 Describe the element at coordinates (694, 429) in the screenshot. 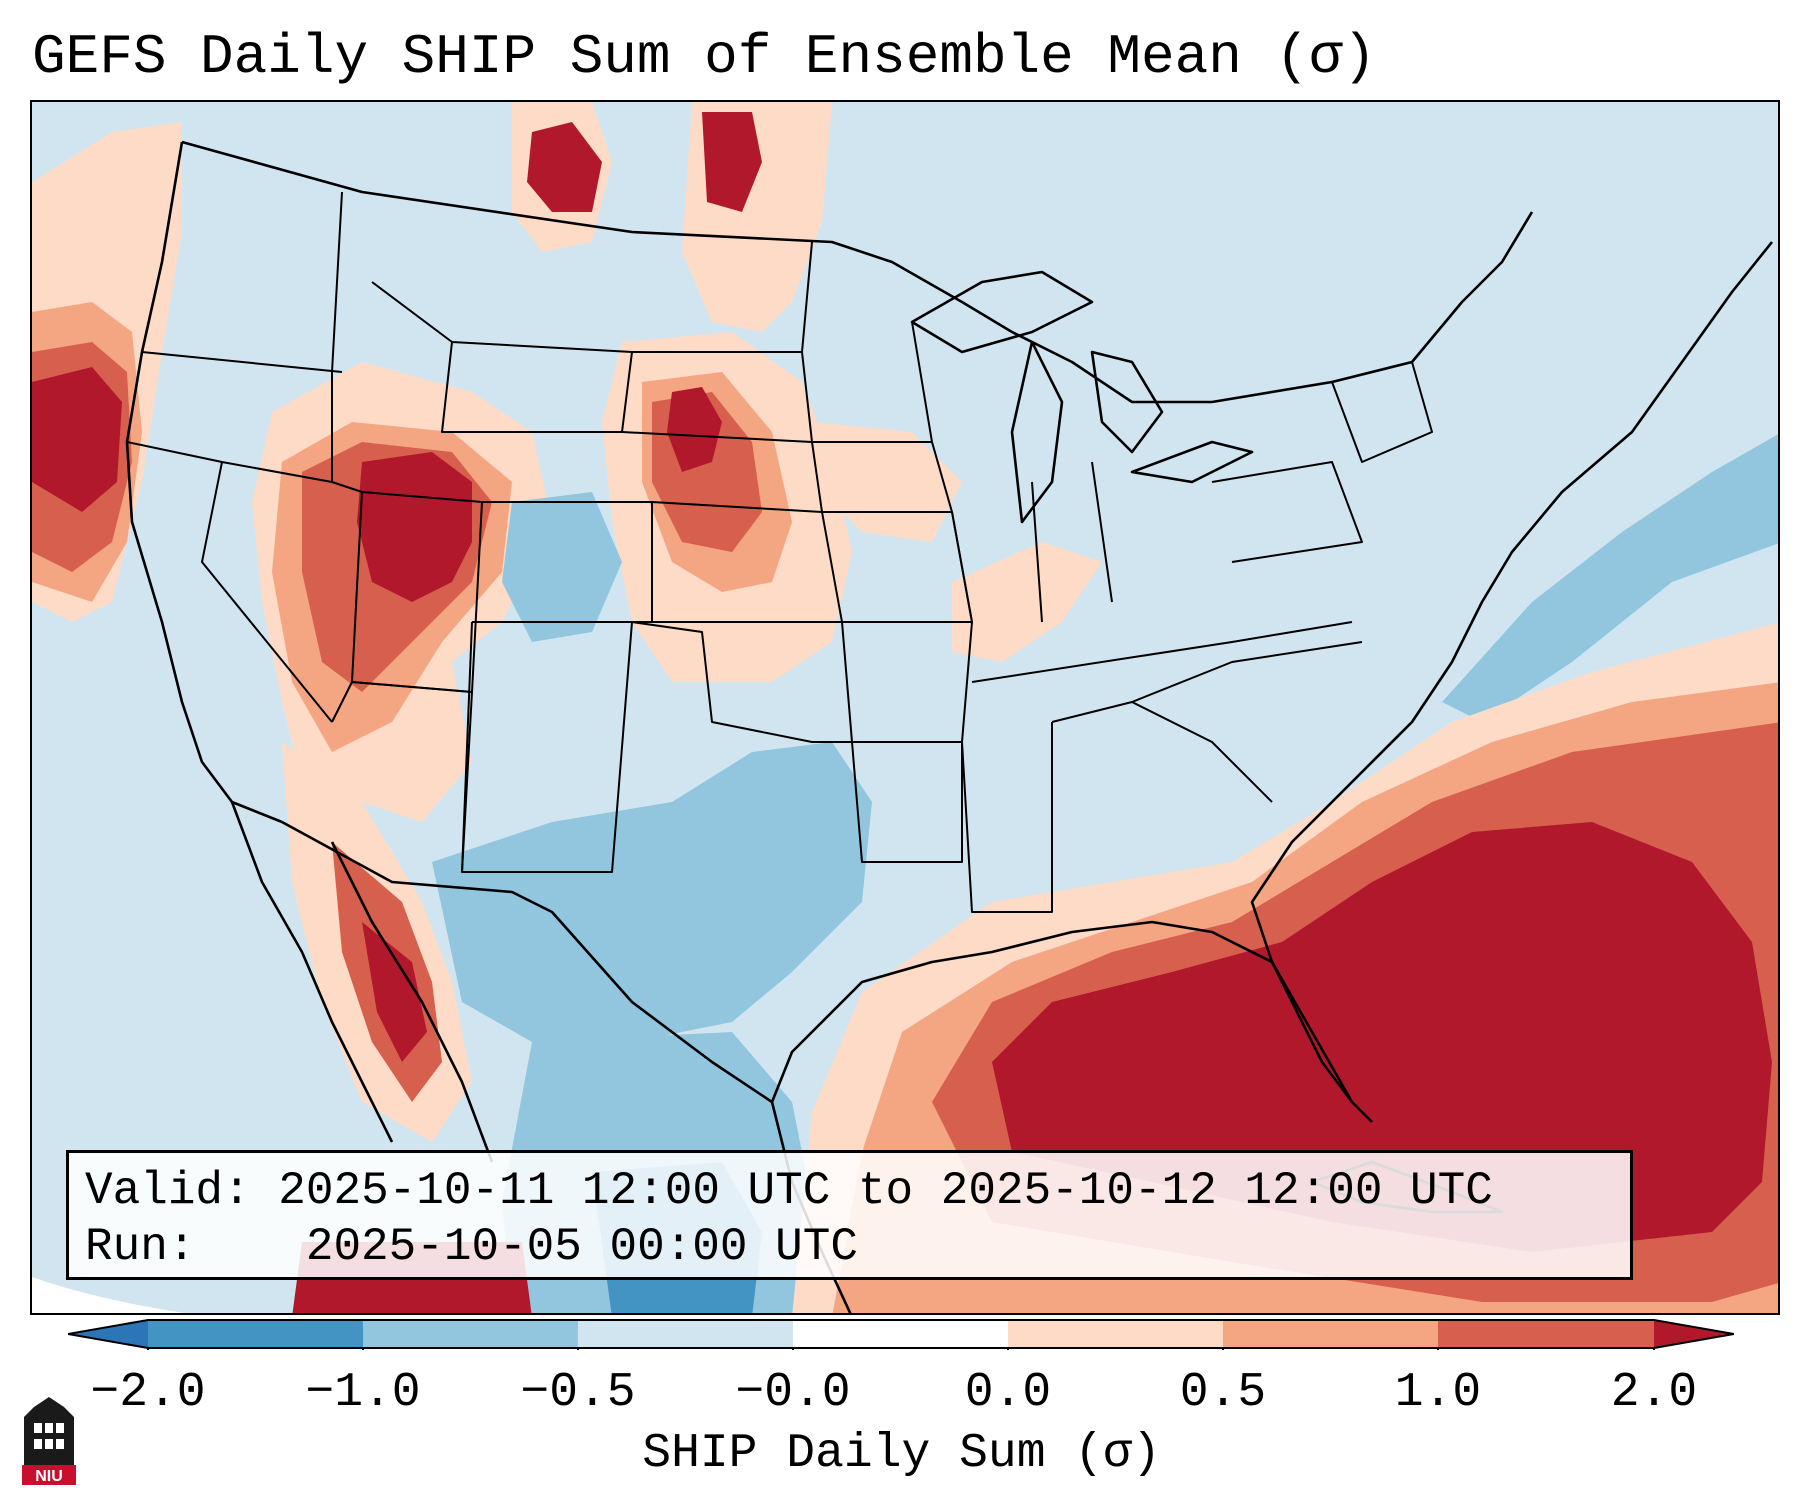

I see `anomaly-extreme-central-plains` at that location.